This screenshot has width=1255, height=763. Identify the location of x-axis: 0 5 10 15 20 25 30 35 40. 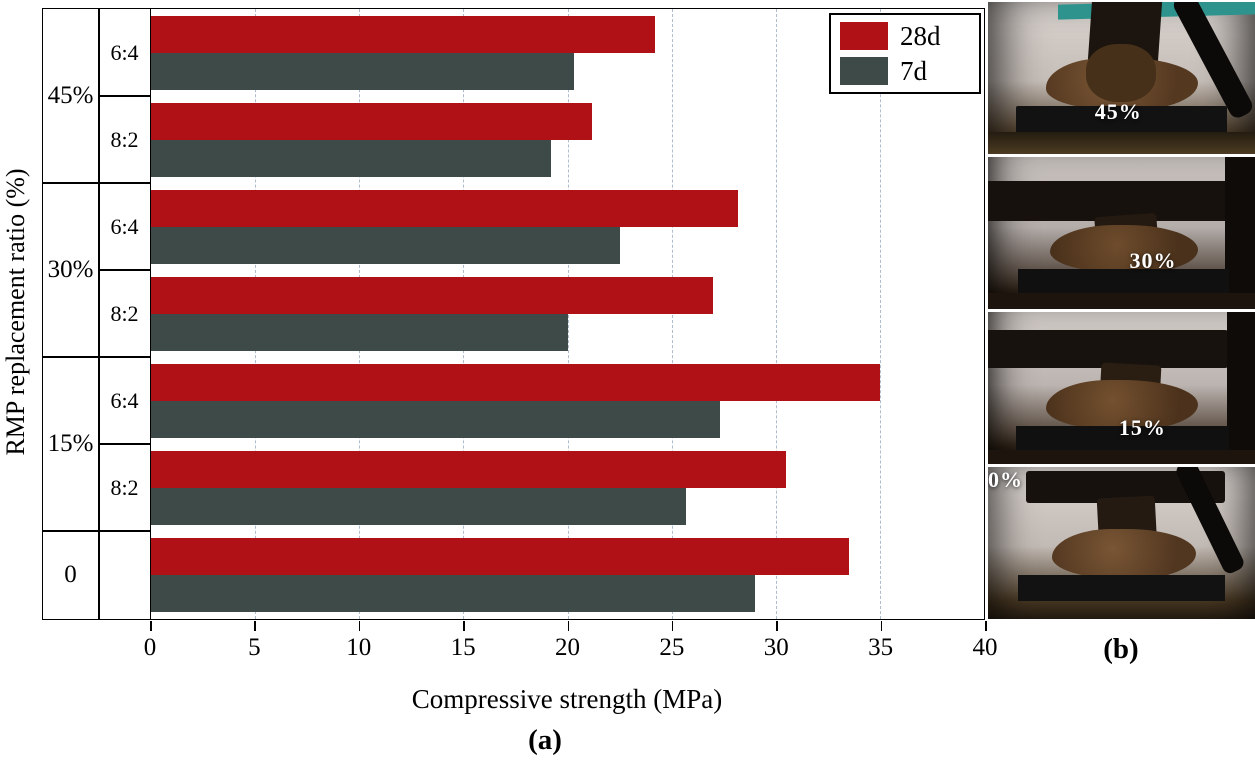
(571, 647).